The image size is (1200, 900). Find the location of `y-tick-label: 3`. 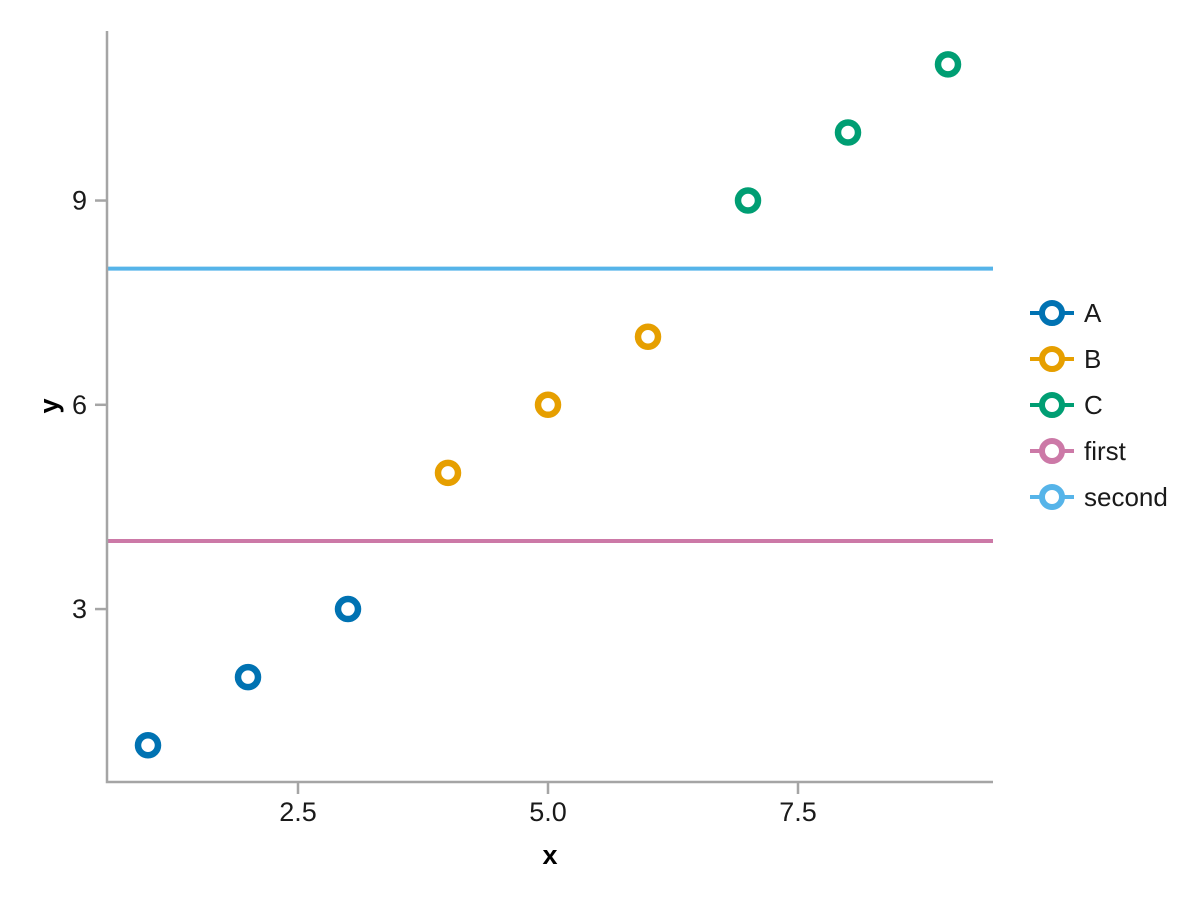

y-tick-label: 3 is located at coordinates (79, 609).